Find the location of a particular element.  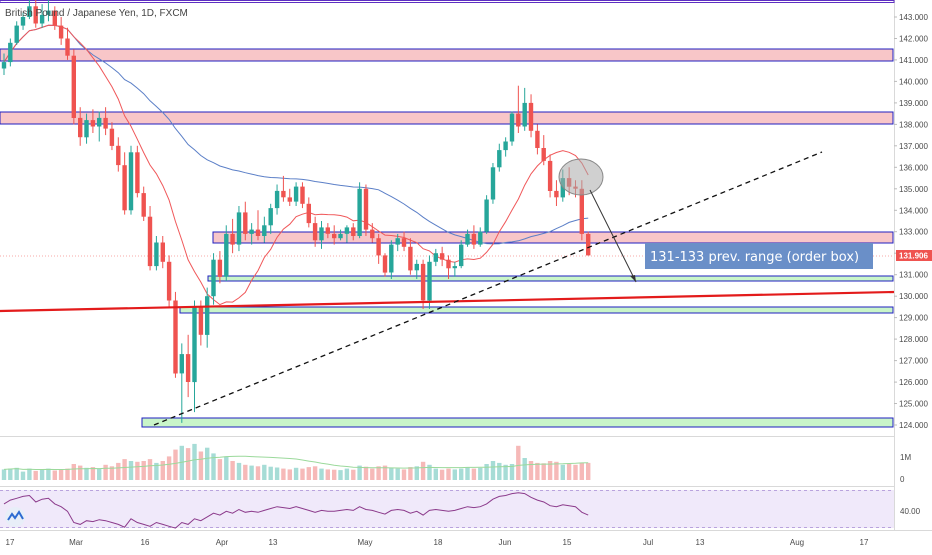

time-axis-label: Jul is located at coordinates (648, 542).